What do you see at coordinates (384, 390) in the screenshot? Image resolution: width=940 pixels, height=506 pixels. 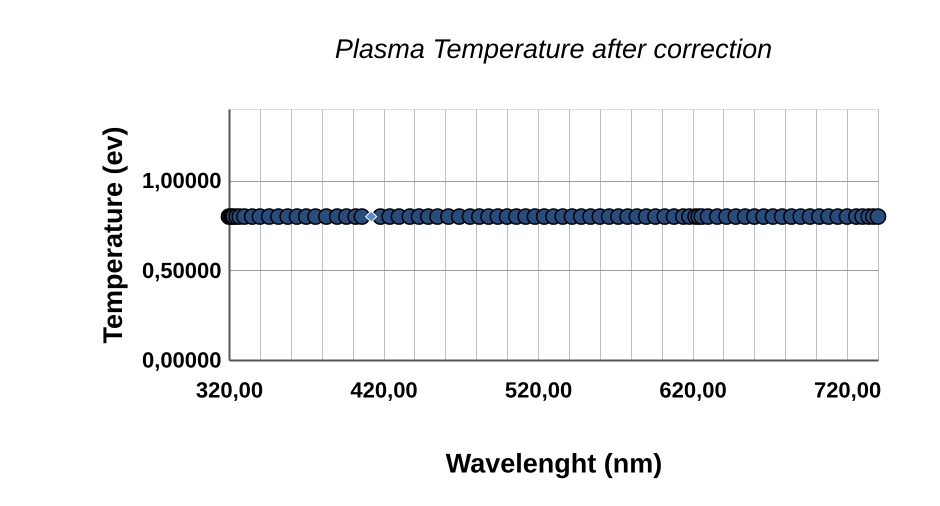 I see `x-tick-label: 420,00` at bounding box center [384, 390].